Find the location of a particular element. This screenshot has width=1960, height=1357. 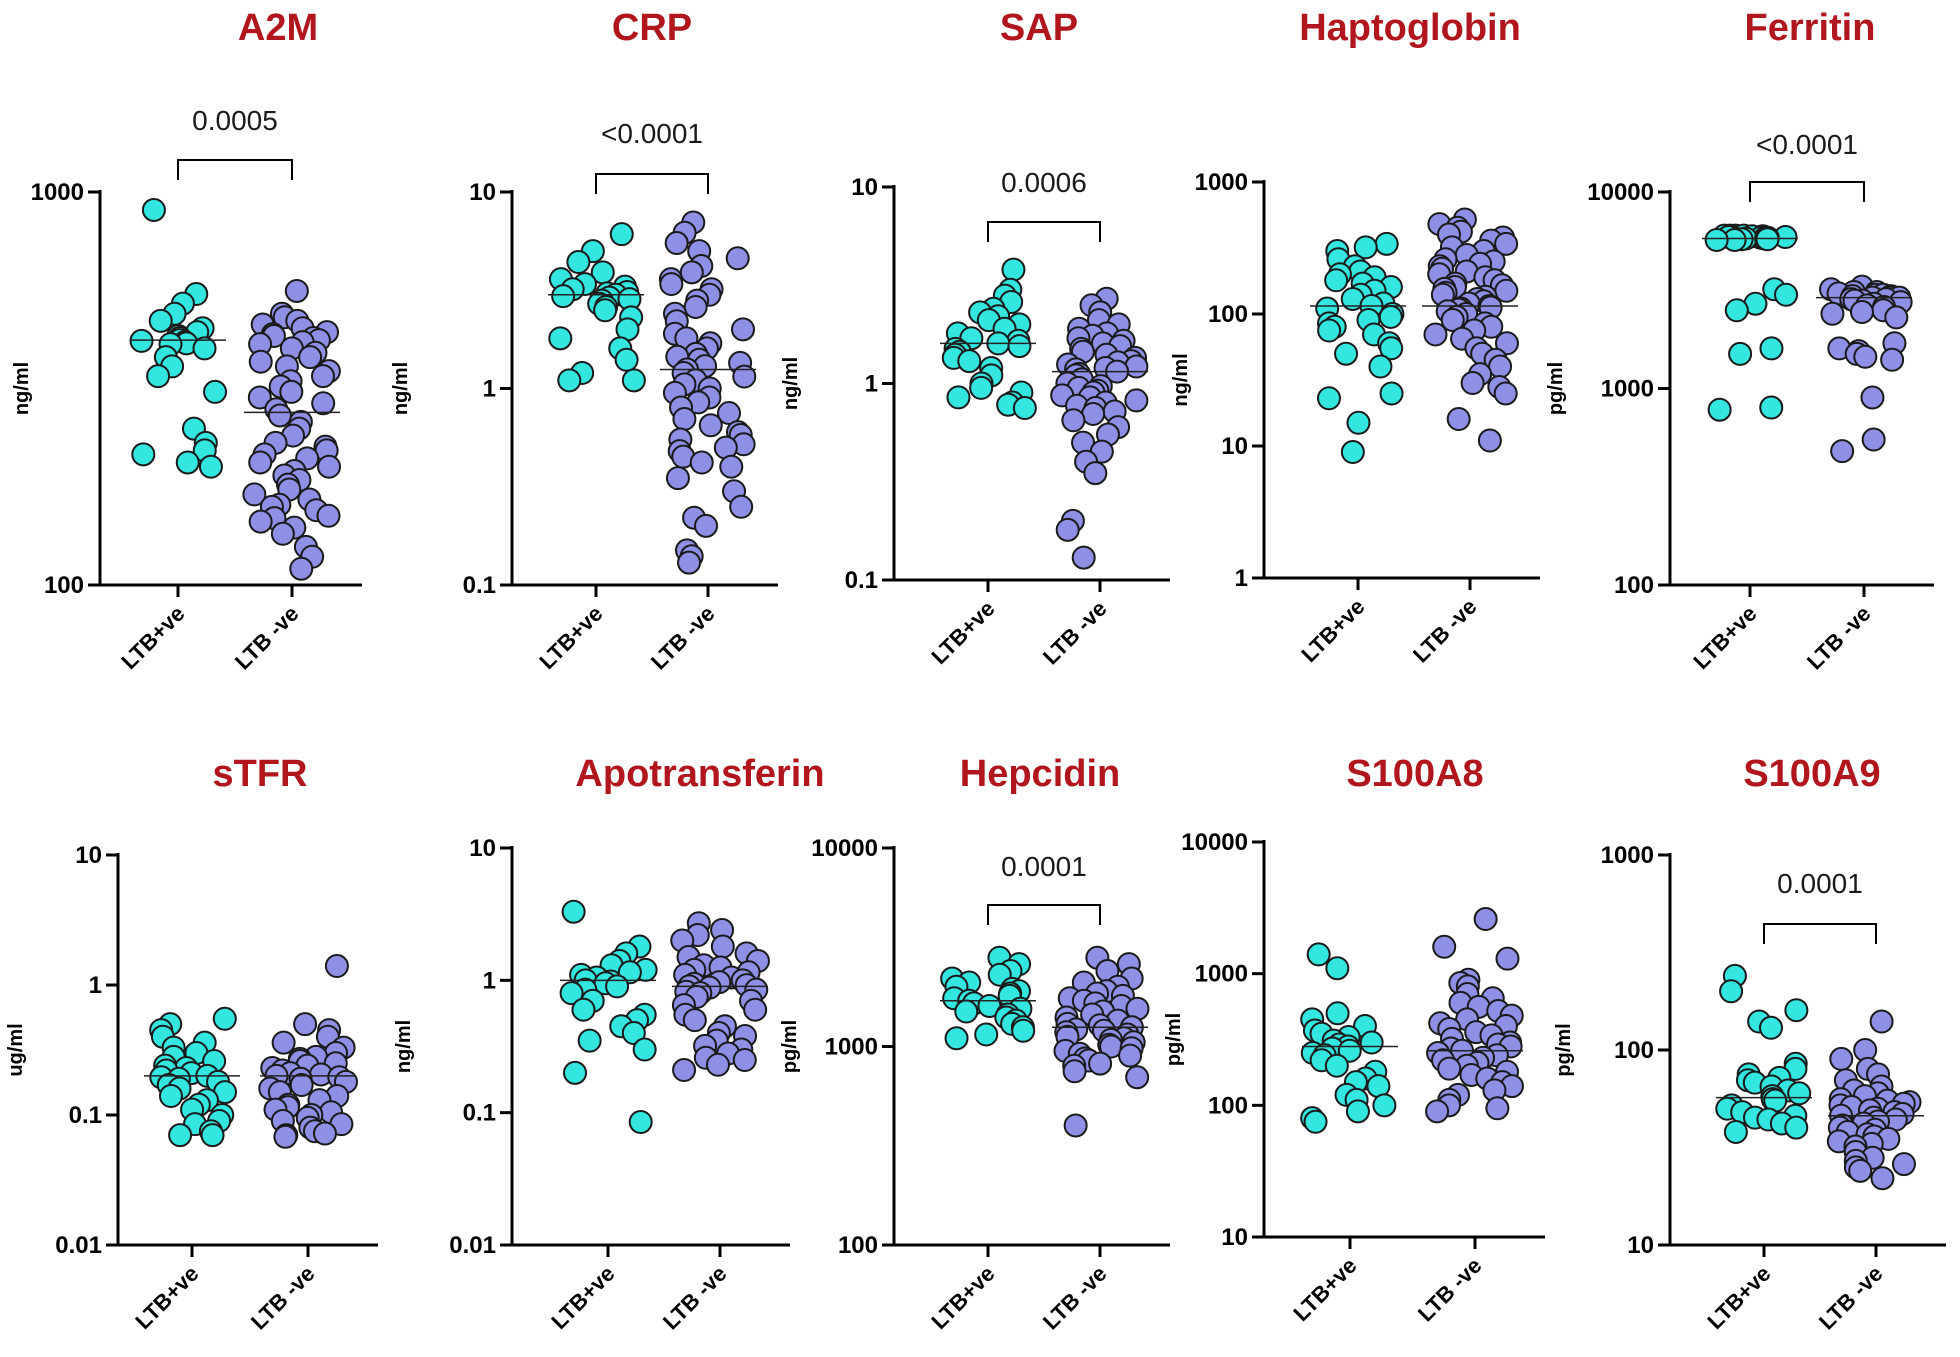

y-tick-label: 100 is located at coordinates (1228, 314).